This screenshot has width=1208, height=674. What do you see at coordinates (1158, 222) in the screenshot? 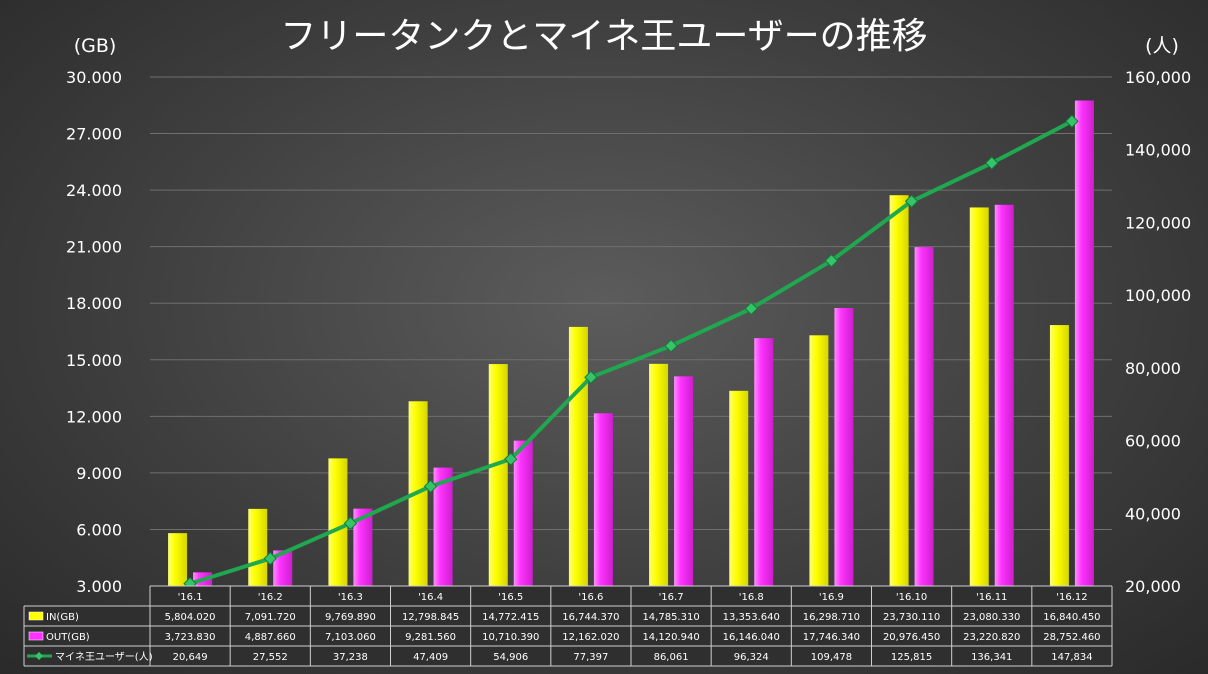
I see `right-tick-label: 120,000` at bounding box center [1158, 222].